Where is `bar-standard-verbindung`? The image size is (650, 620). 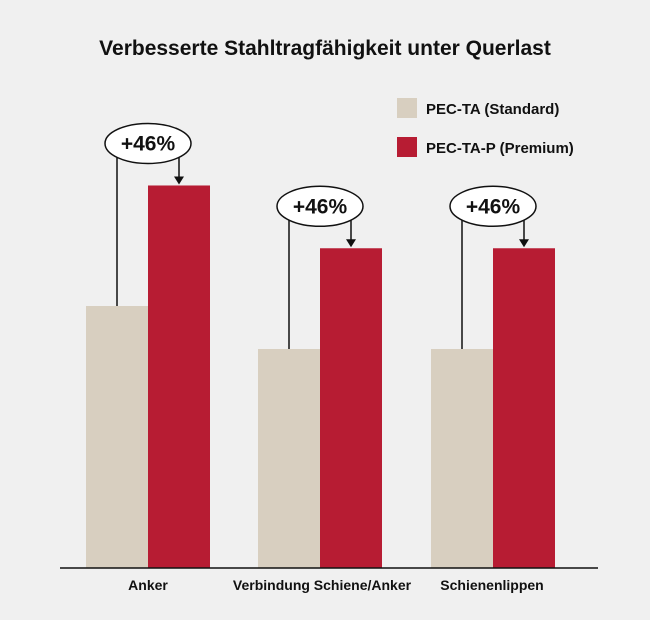 bar-standard-verbindung is located at coordinates (289, 458).